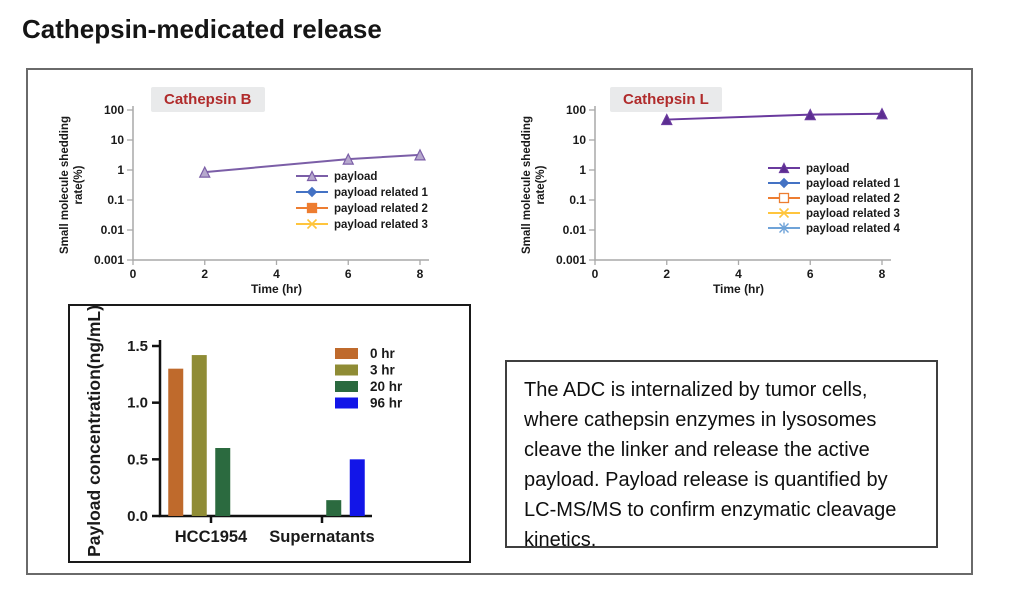 The height and width of the screenshot is (609, 1024). I want to click on legend-item-payload-related-4: payload related 4, so click(834, 228).